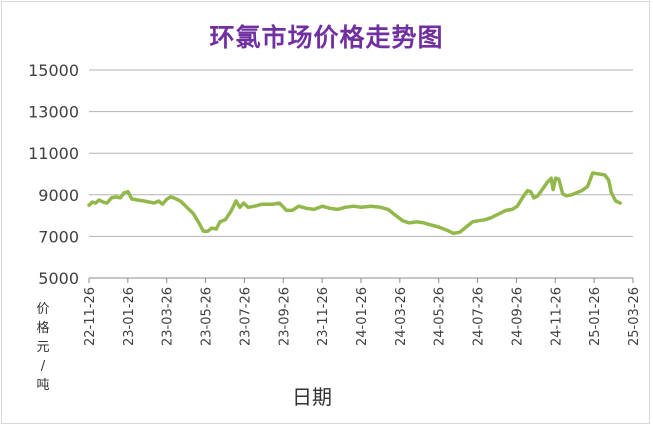 The height and width of the screenshot is (427, 653). I want to click on x-tick-label: 23-11-26, so click(323, 316).